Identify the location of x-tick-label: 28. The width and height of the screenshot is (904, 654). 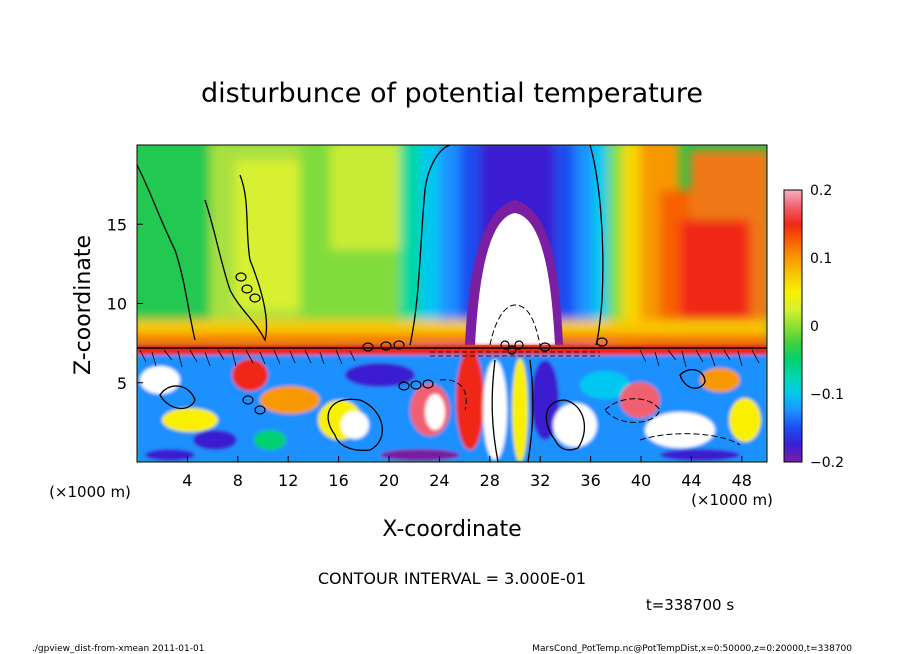
(490, 480).